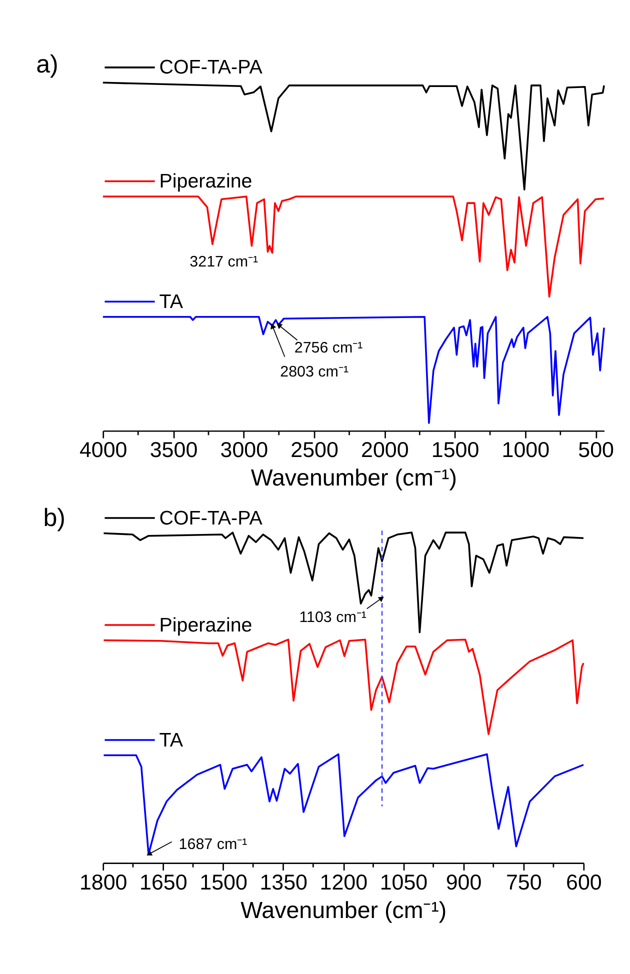 The image size is (630, 974). What do you see at coordinates (385, 450) in the screenshot?
I see `x-tick-label: 2000` at bounding box center [385, 450].